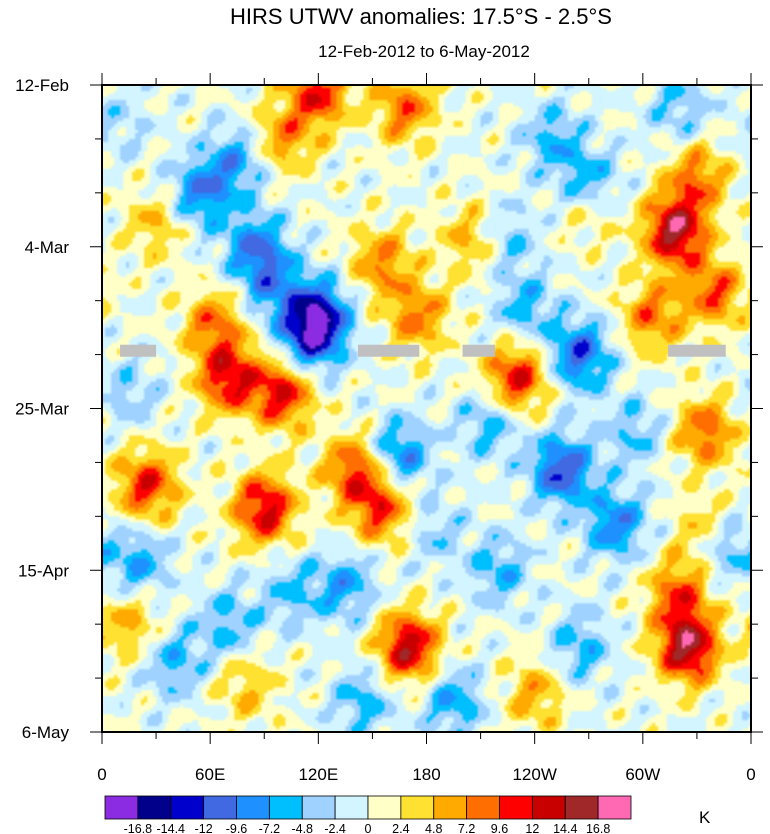 The image size is (770, 834). What do you see at coordinates (433, 828) in the screenshot?
I see `colorbar-tick-label: 4.8` at bounding box center [433, 828].